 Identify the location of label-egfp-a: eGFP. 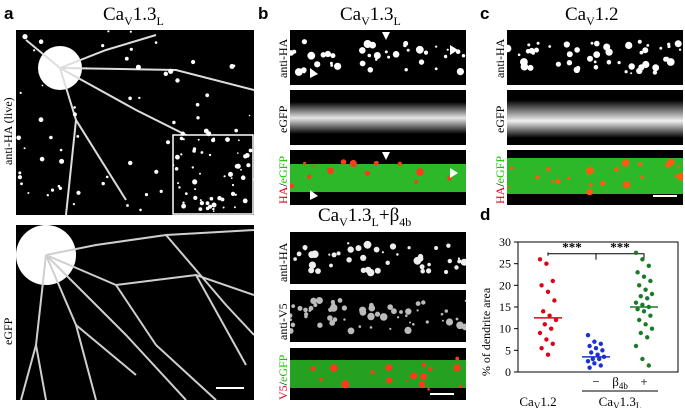
(8, 331).